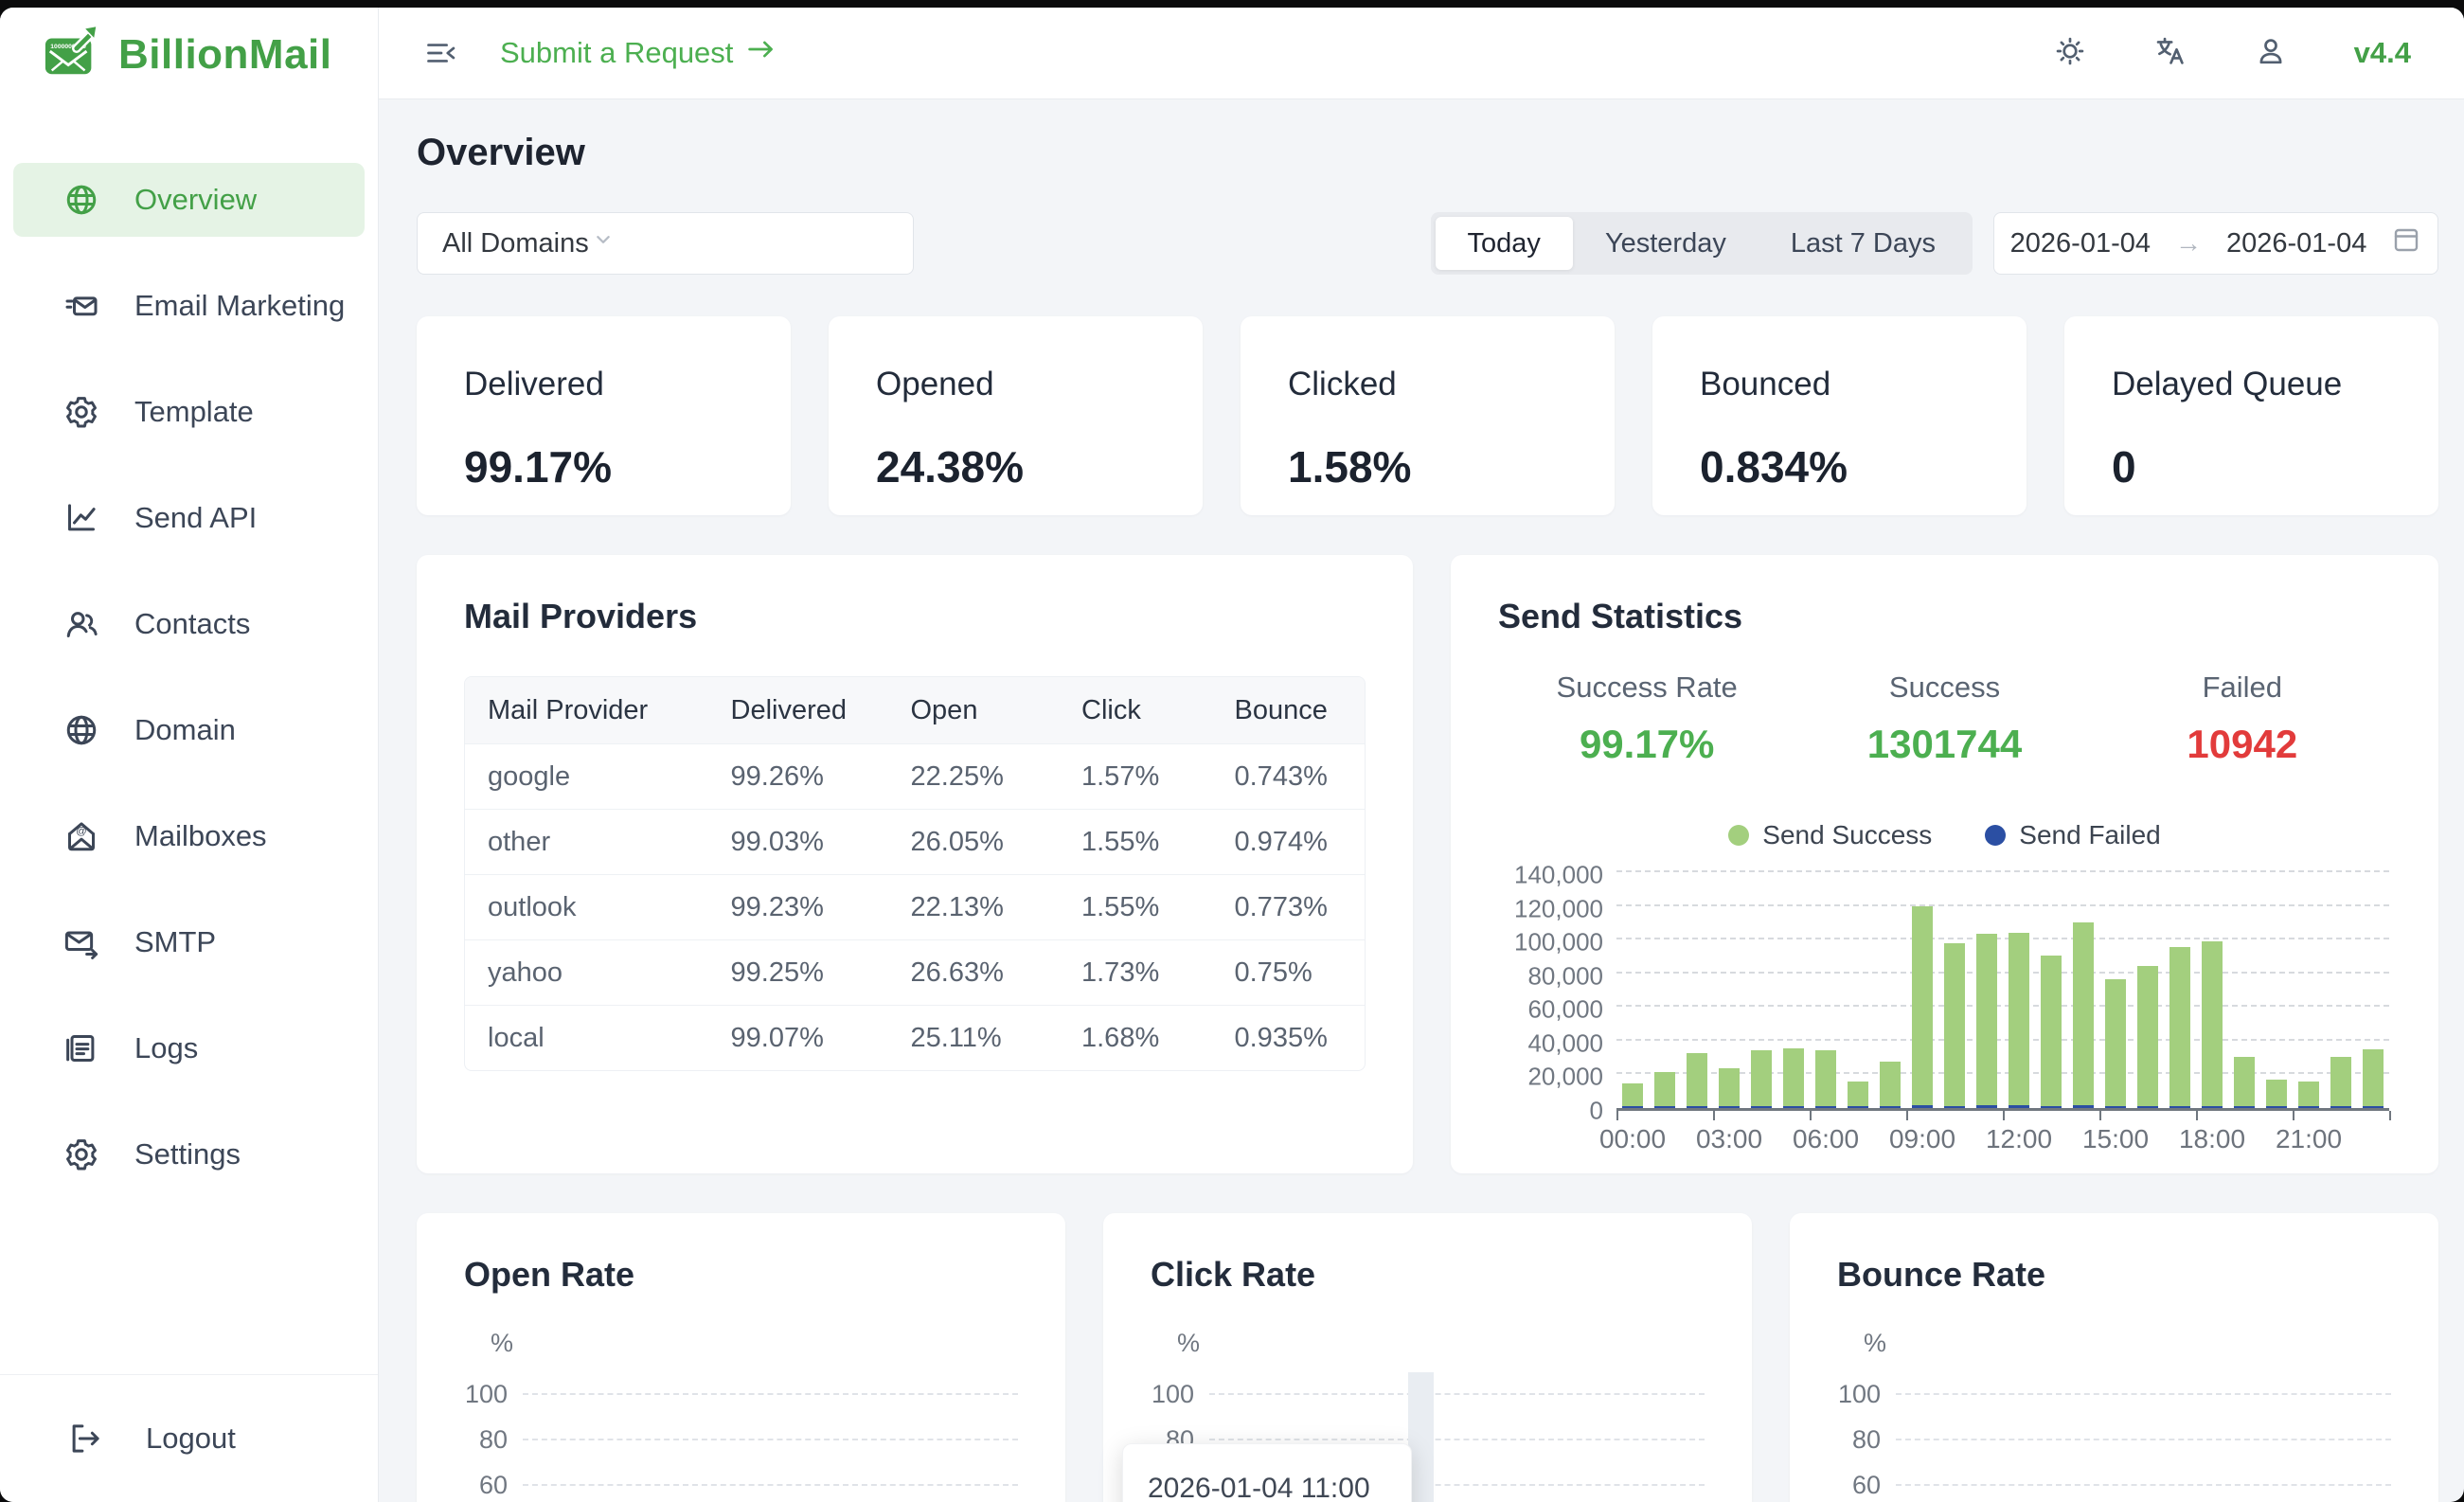 This screenshot has width=2464, height=1502. Describe the element at coordinates (1830, 835) in the screenshot. I see `legend-item-send-success: Send Success` at that location.